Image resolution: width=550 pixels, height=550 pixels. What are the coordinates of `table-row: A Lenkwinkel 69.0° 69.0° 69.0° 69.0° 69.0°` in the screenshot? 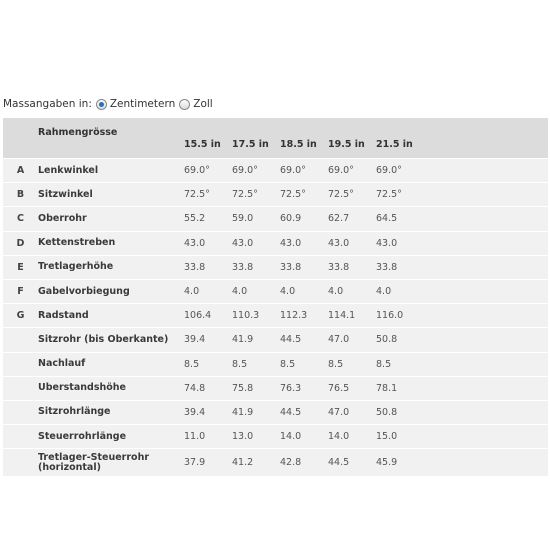 It's located at (275, 171).